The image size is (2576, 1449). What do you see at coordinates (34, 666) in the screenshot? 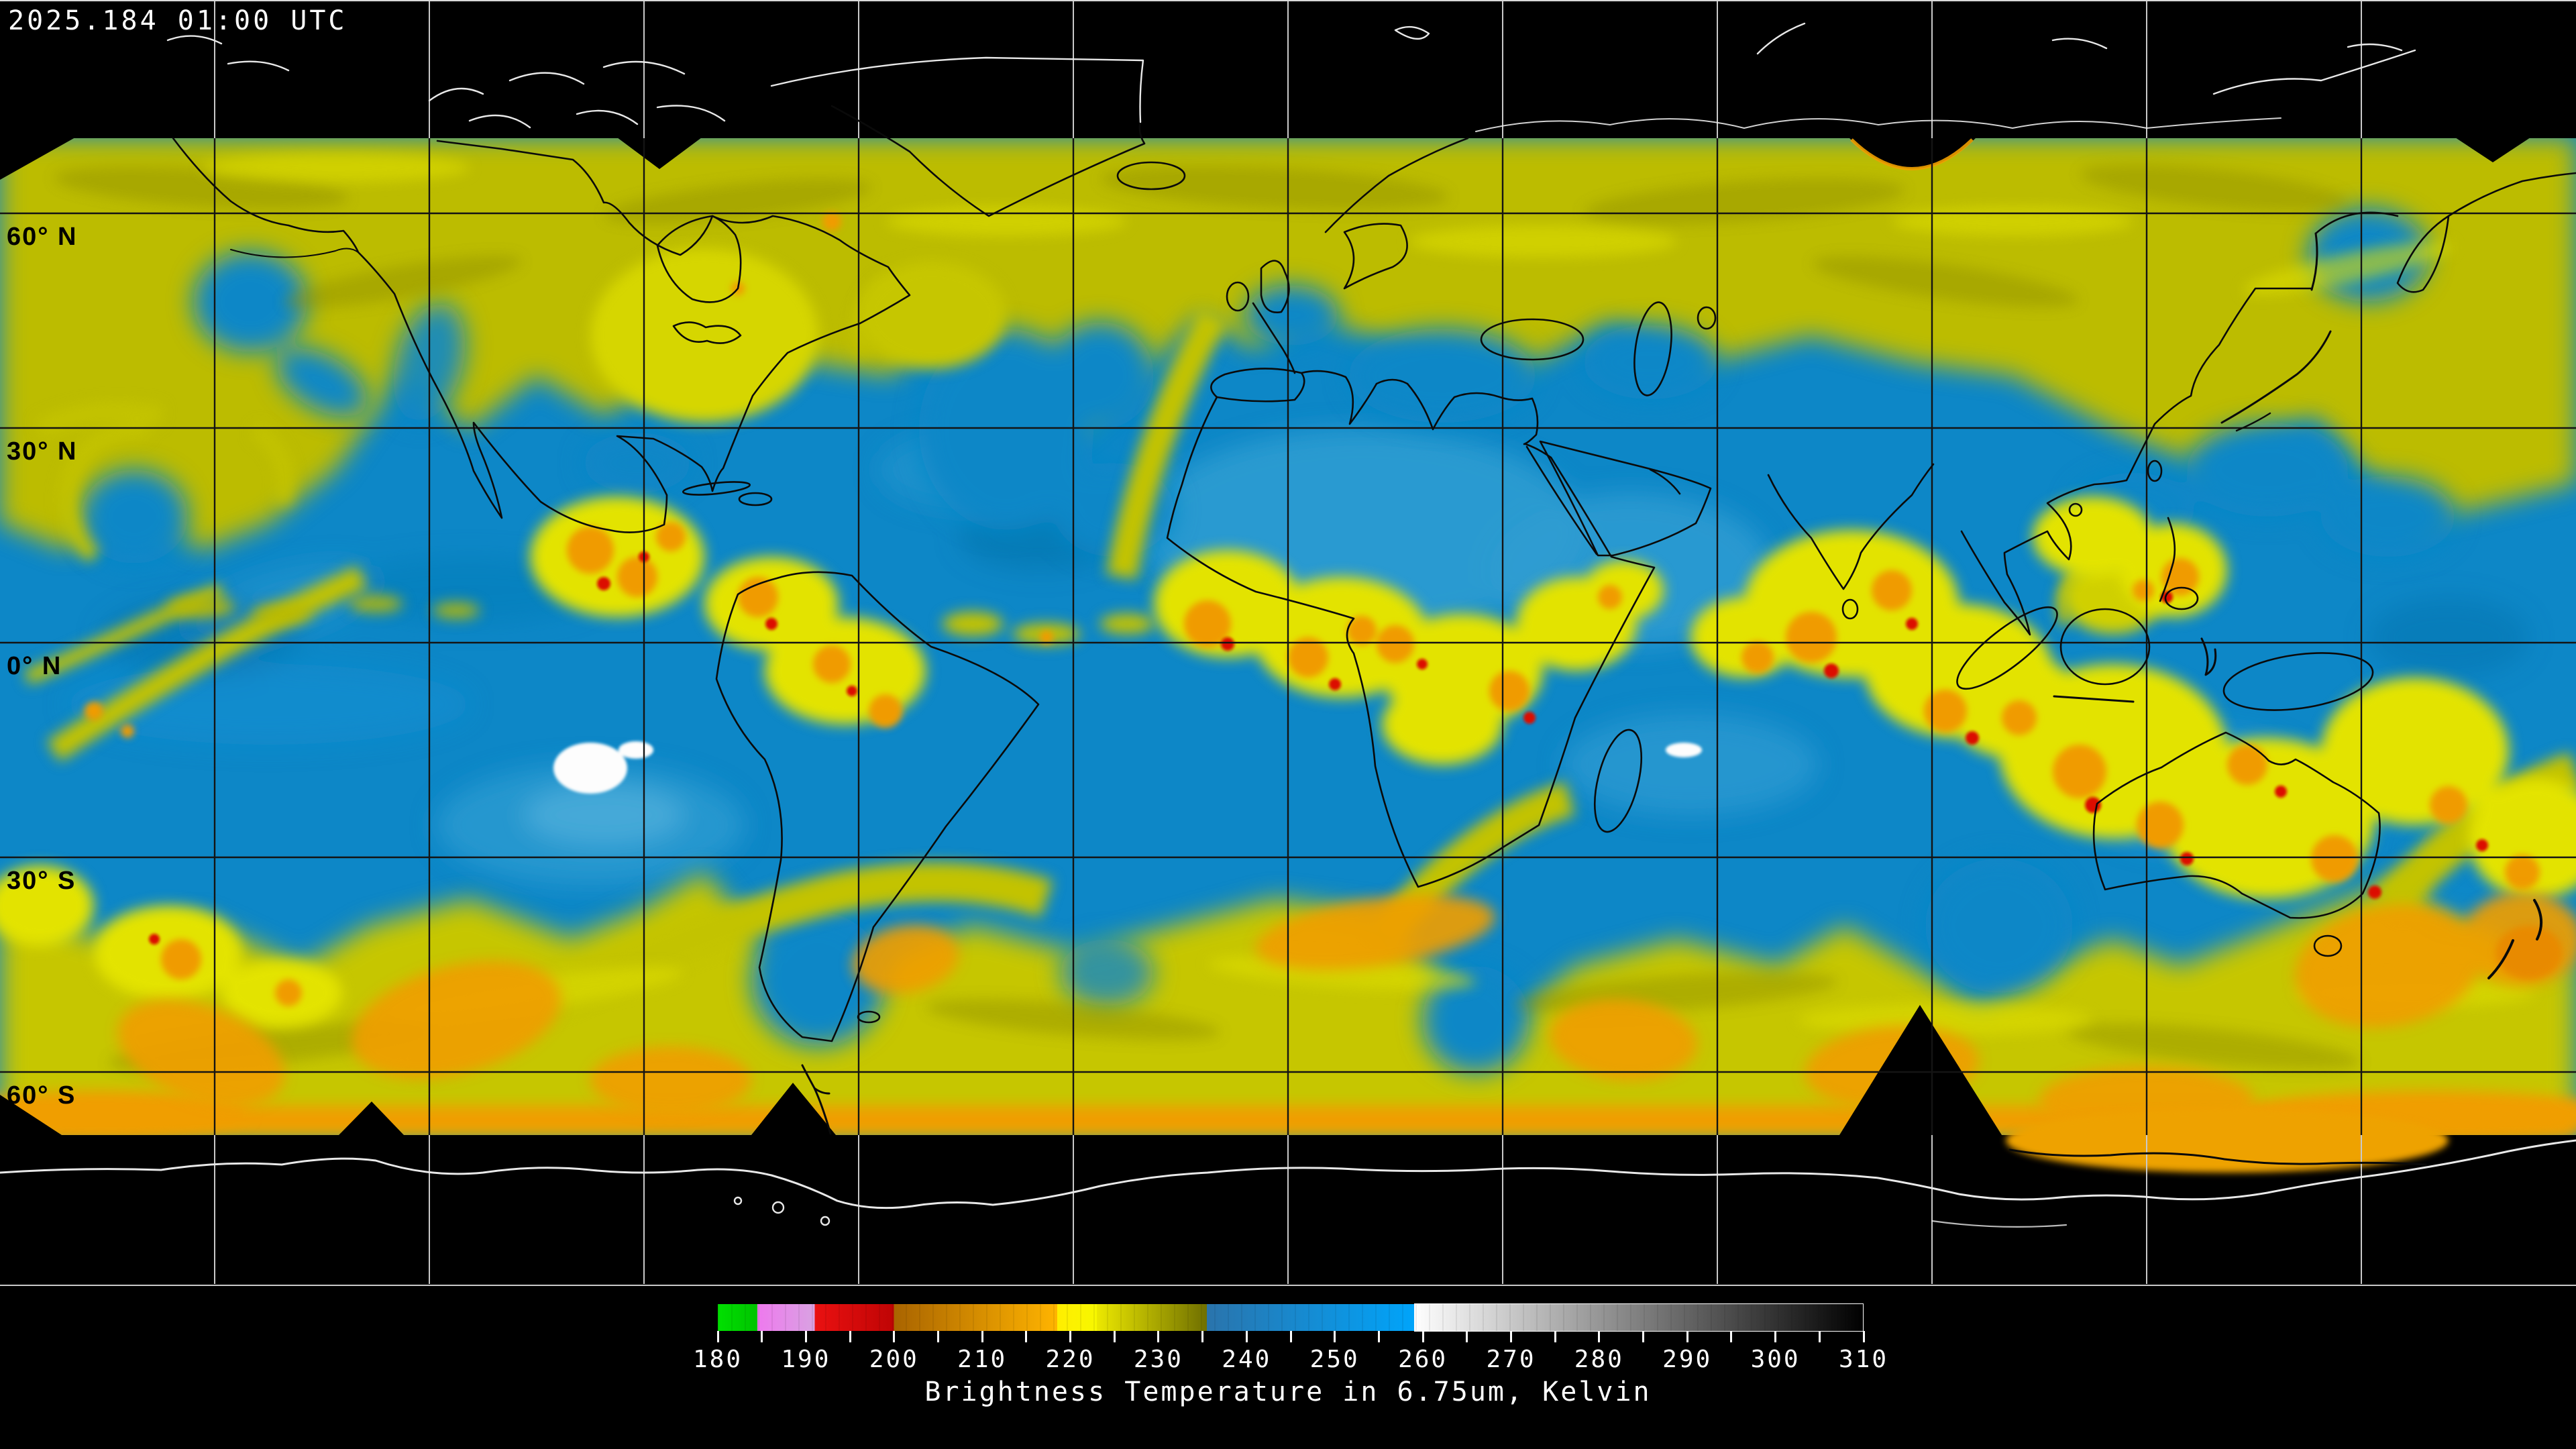
I see `lat-label-0n: 0° N` at bounding box center [34, 666].